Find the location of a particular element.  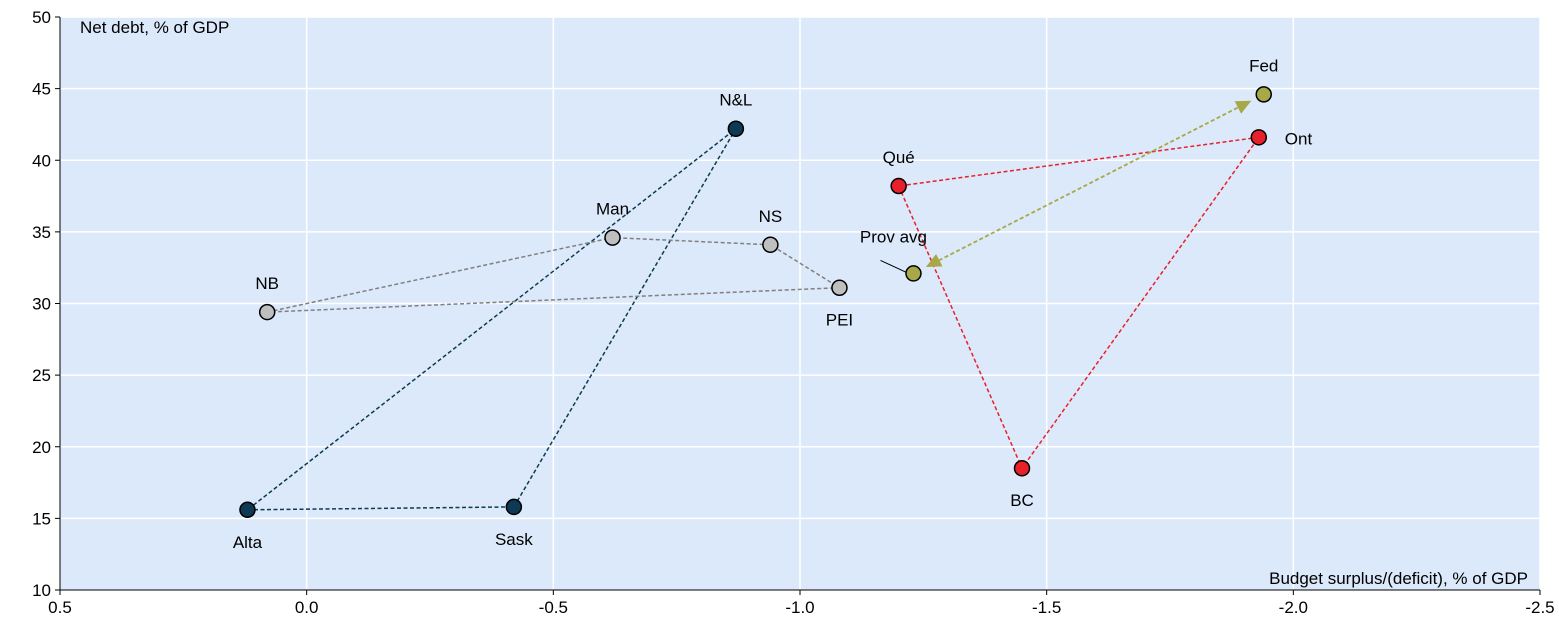

label-man: Man is located at coordinates (612, 209).